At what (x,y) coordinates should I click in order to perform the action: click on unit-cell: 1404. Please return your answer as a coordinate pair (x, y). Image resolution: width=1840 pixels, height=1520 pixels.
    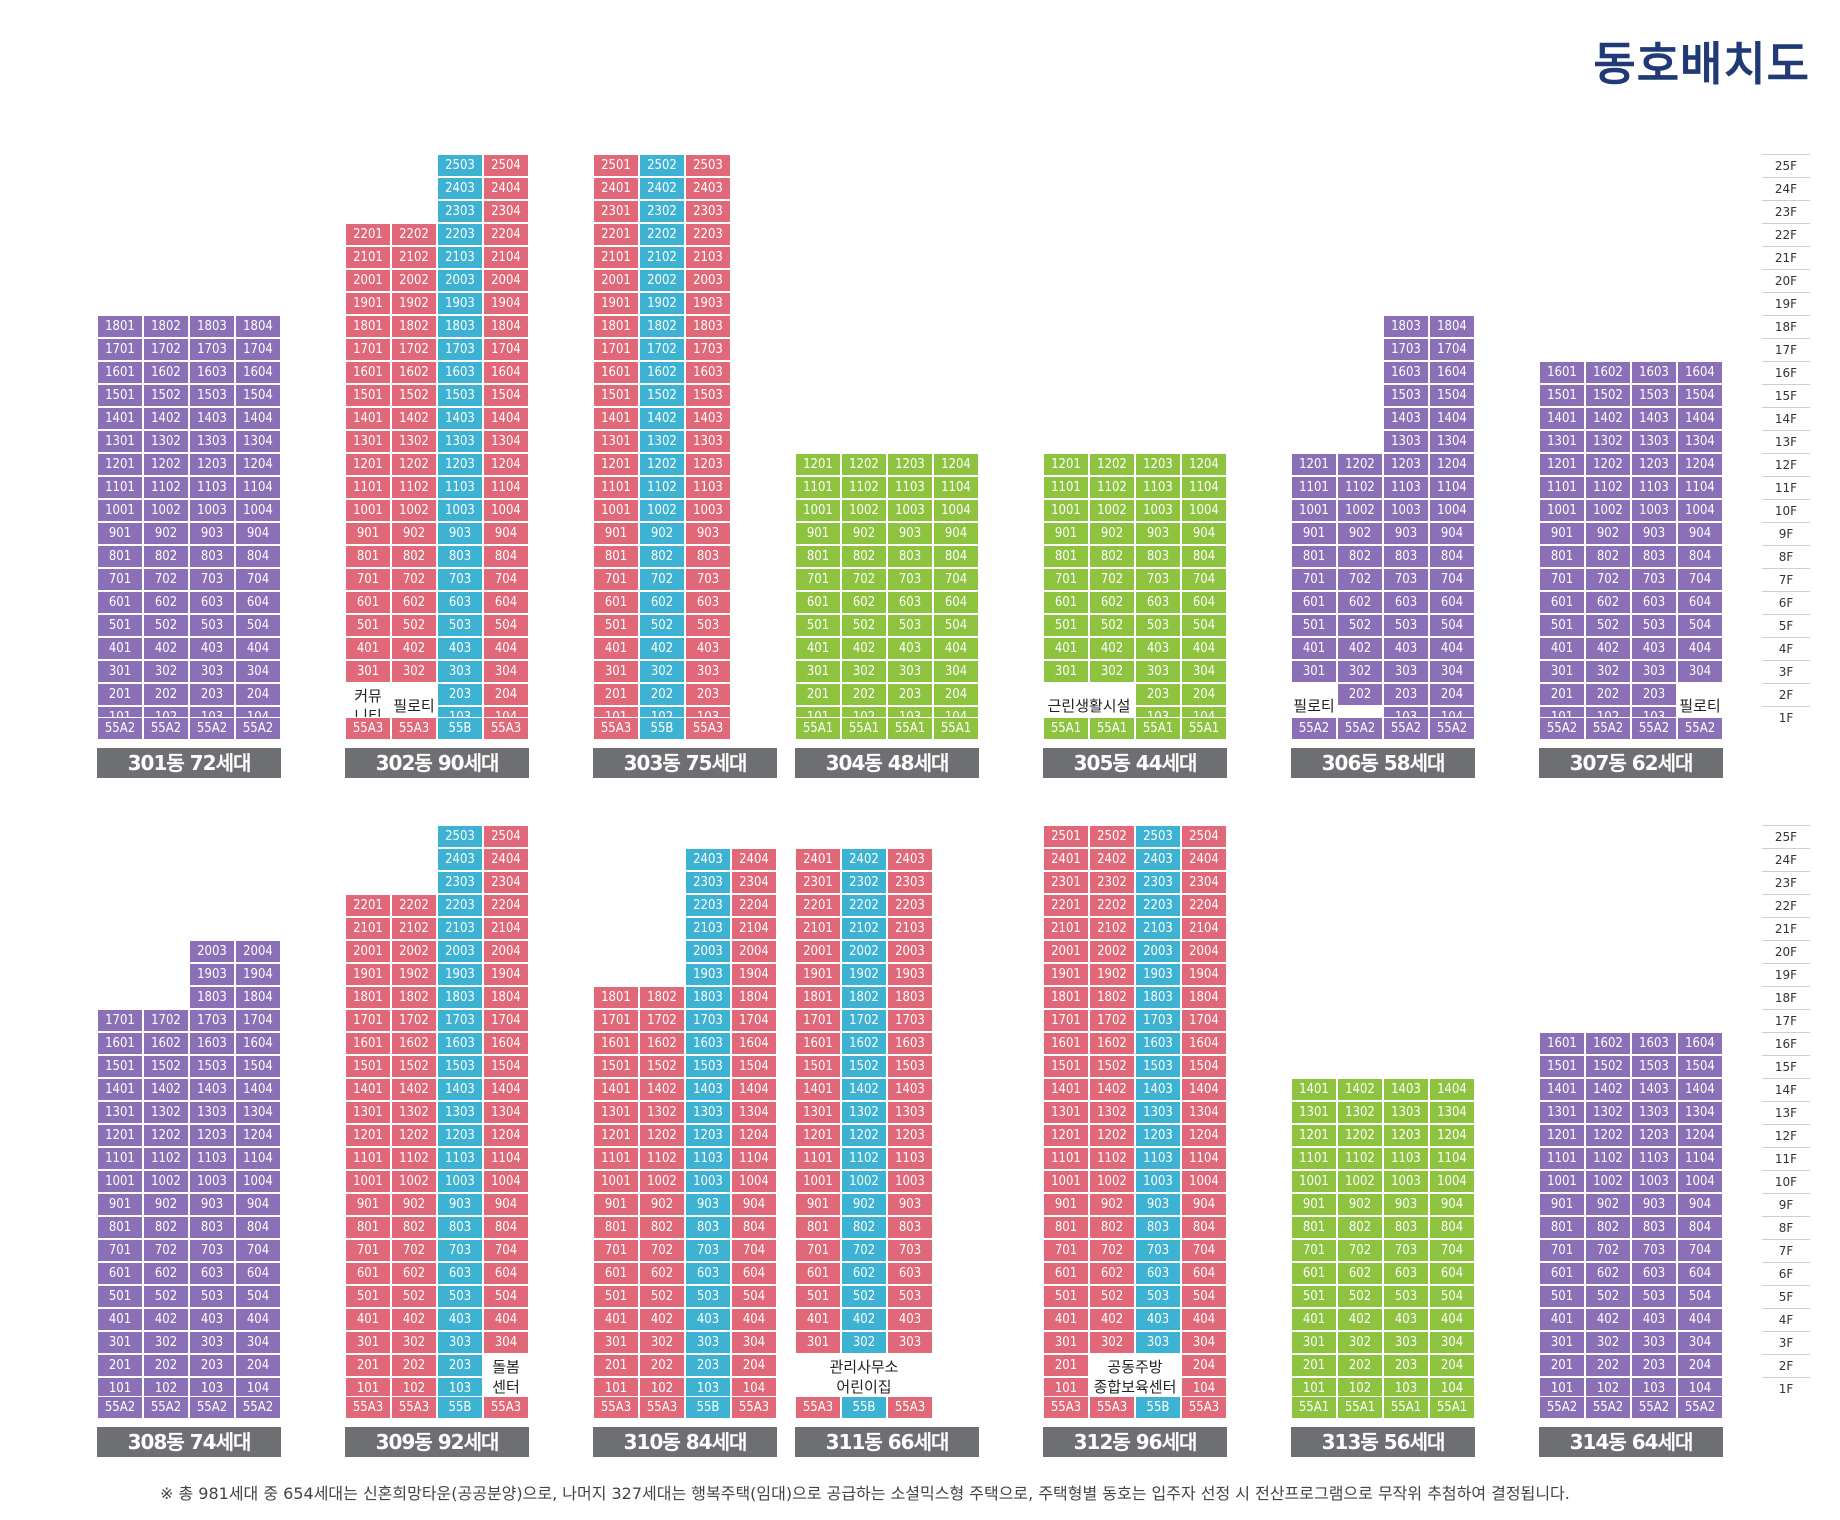
    Looking at the image, I should click on (506, 418).